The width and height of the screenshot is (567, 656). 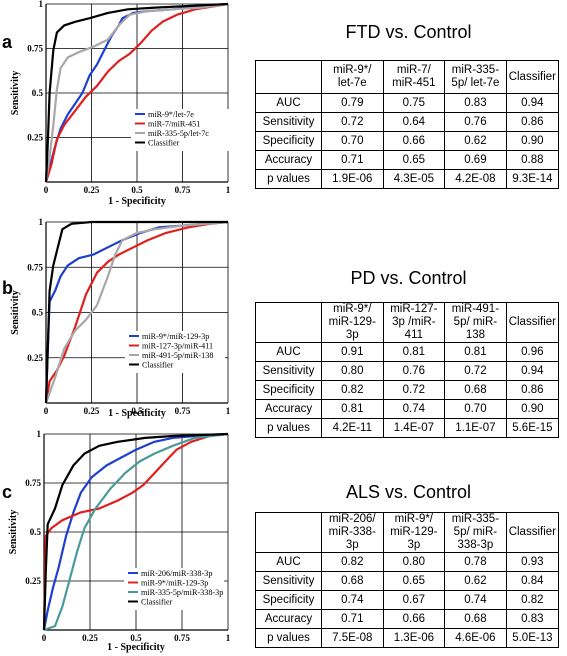 What do you see at coordinates (532, 390) in the screenshot?
I see `table-cell: 0.86` at bounding box center [532, 390].